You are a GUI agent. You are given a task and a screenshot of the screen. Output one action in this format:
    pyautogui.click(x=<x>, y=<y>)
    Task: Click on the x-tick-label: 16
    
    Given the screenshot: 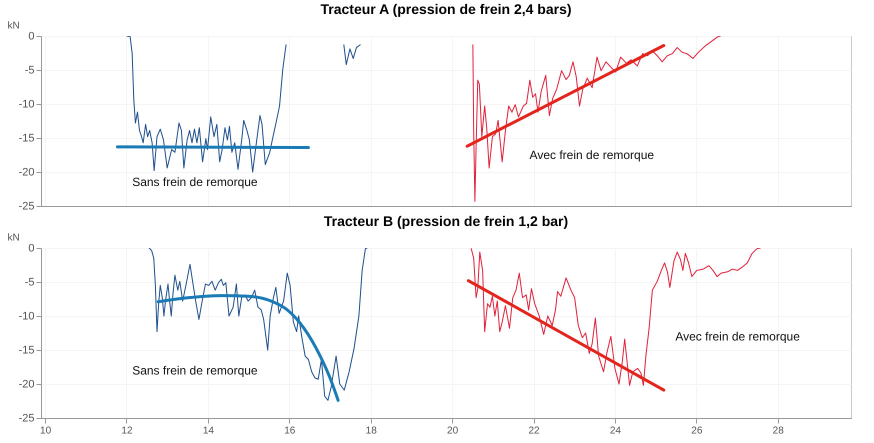 What is the action you would take?
    pyautogui.click(x=290, y=431)
    